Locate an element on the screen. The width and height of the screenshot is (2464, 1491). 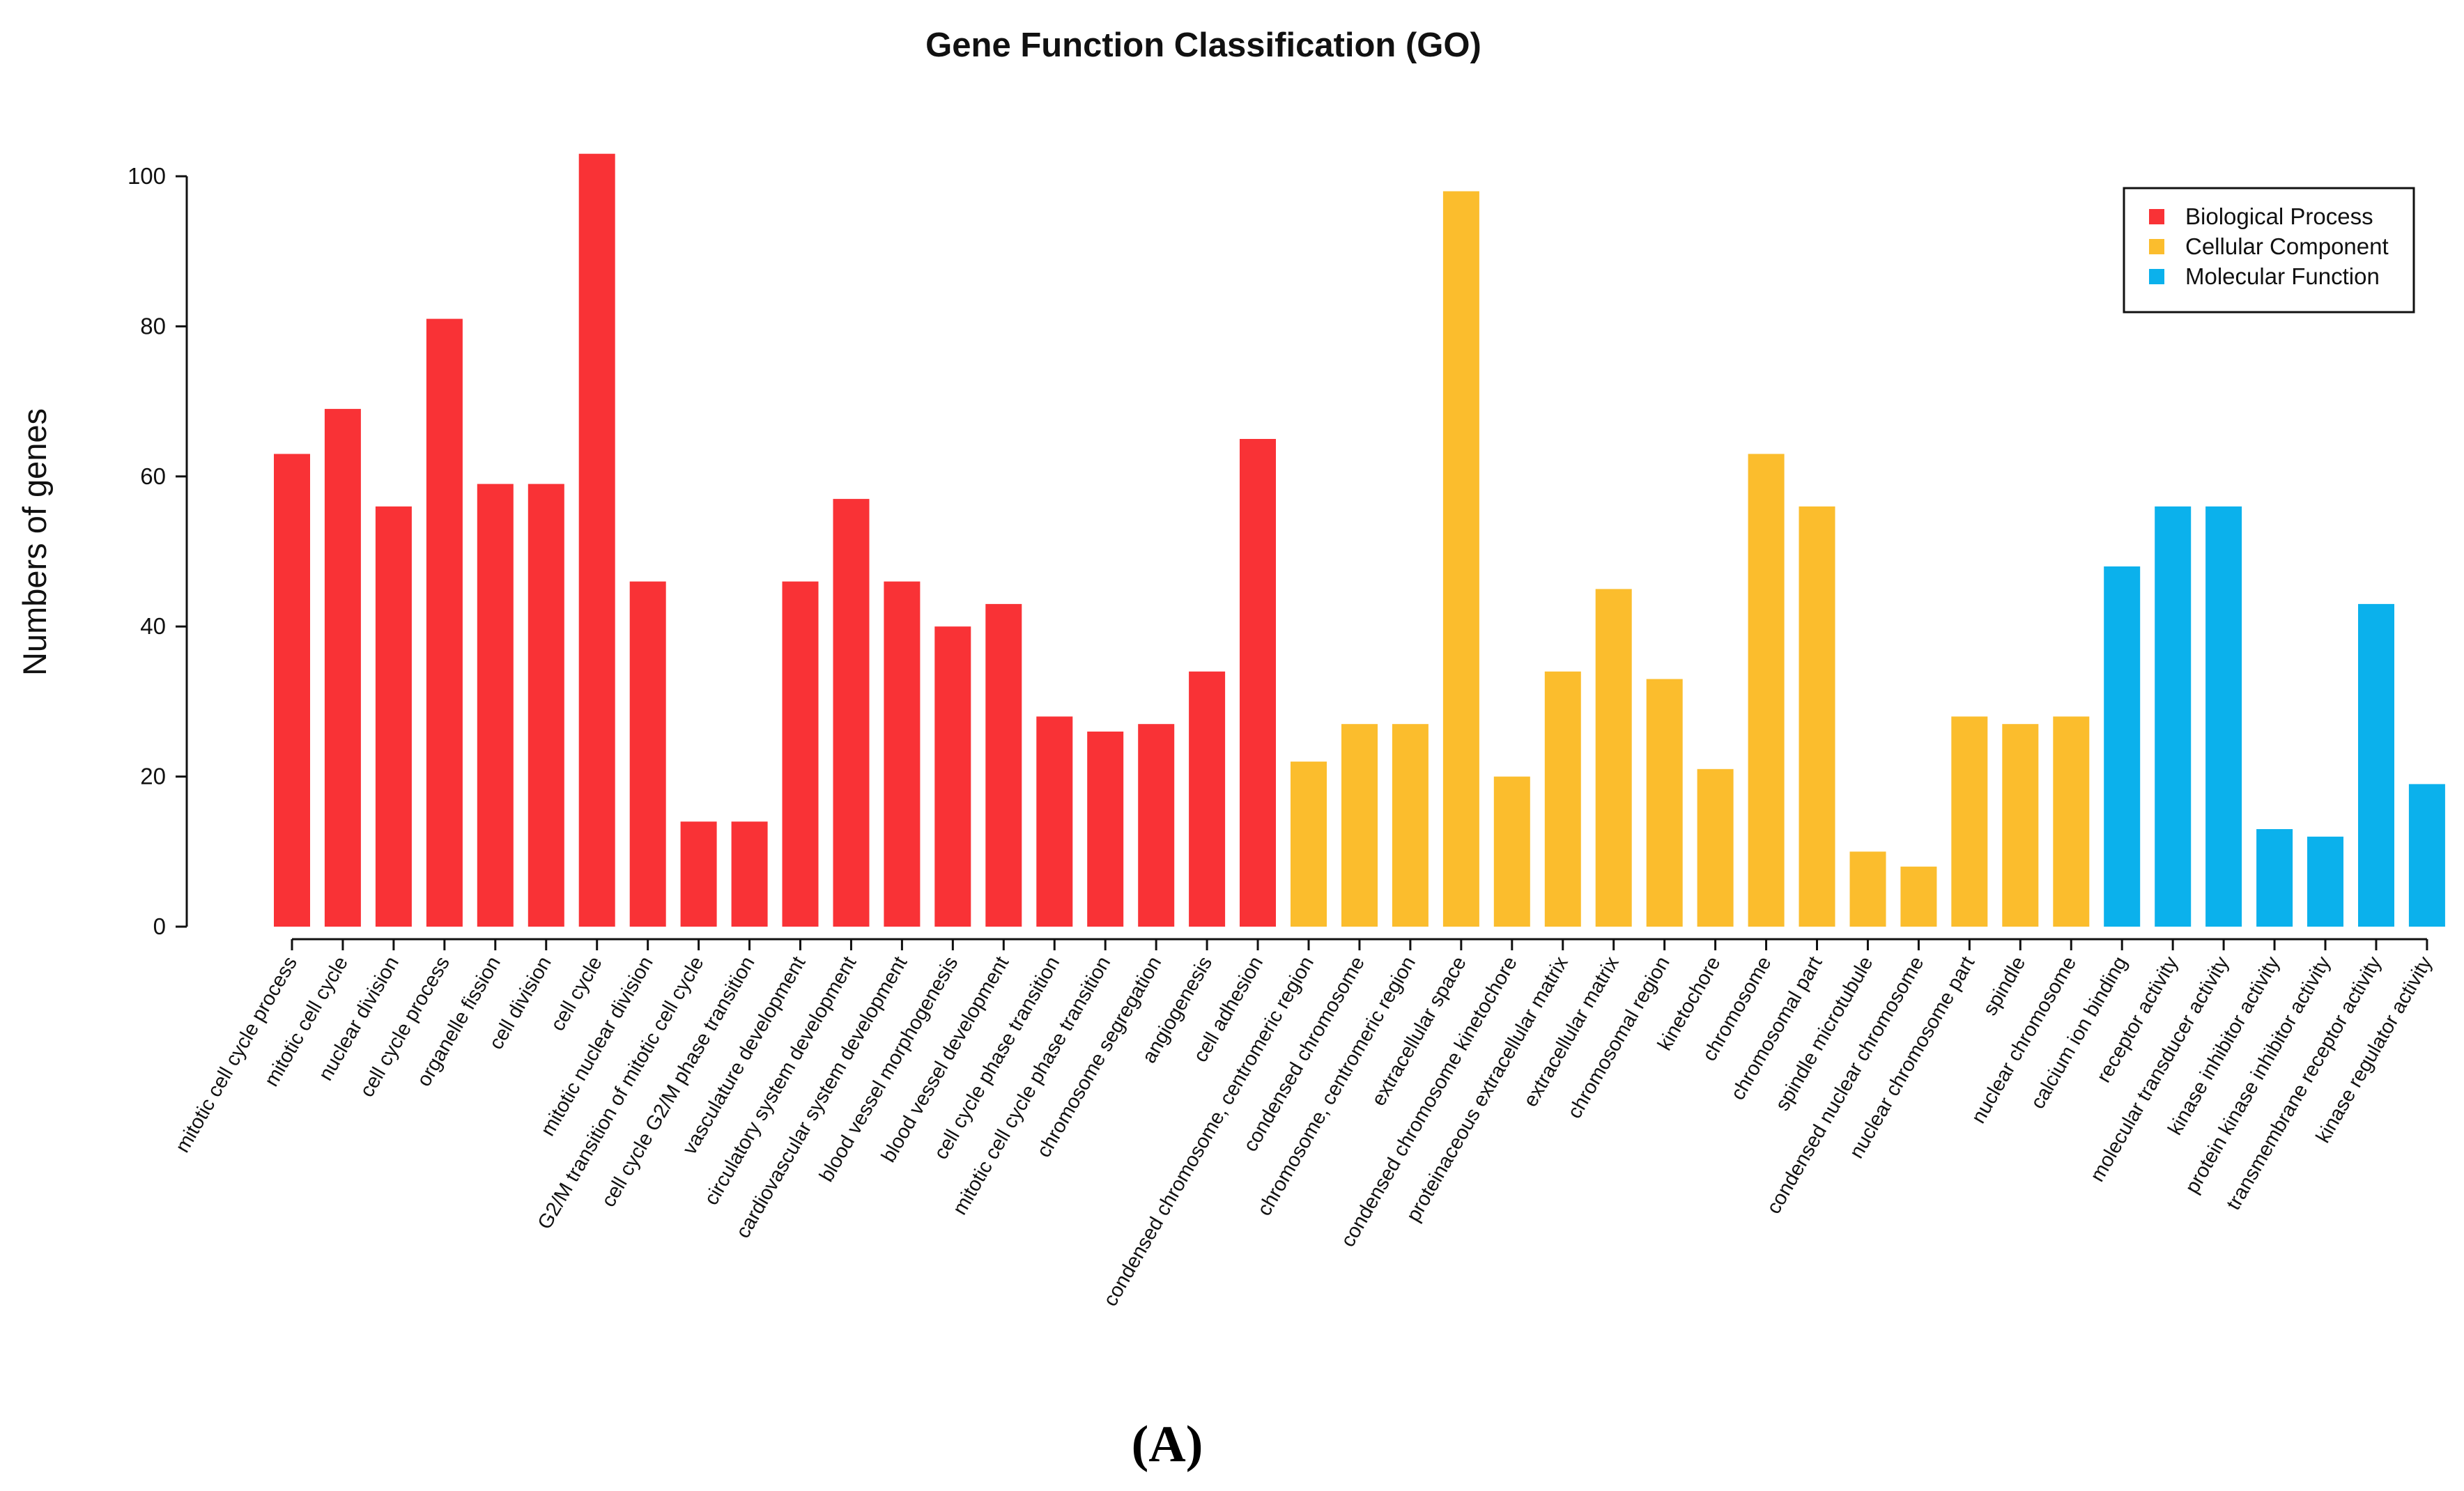
panel-caption: (A) is located at coordinates (1167, 1444).